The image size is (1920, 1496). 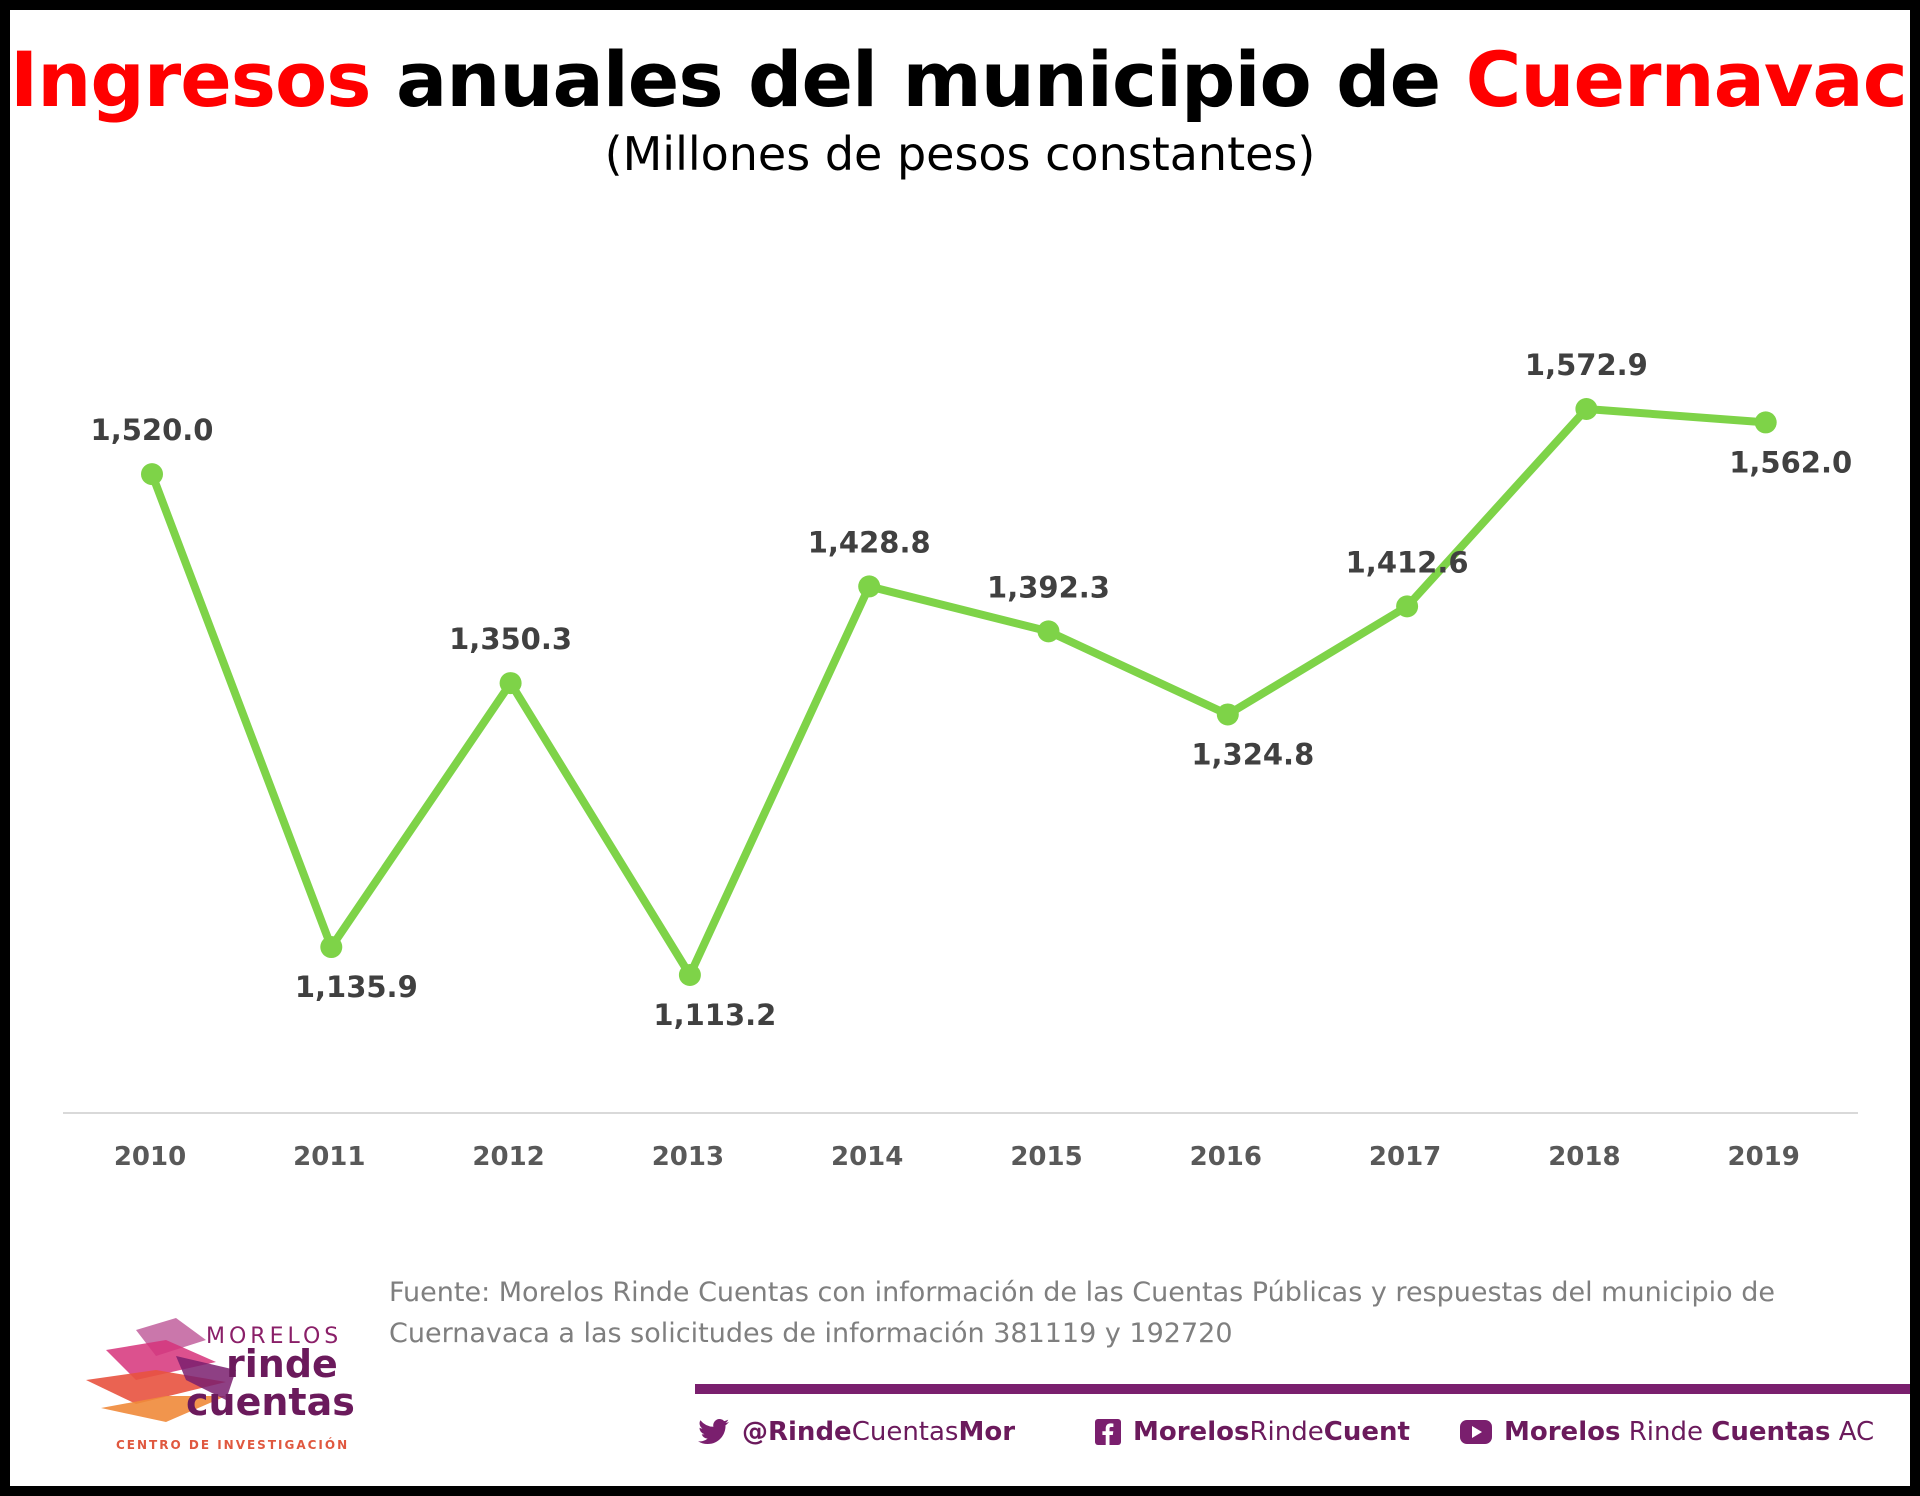 I want to click on data-point-2016, so click(x=1227, y=714).